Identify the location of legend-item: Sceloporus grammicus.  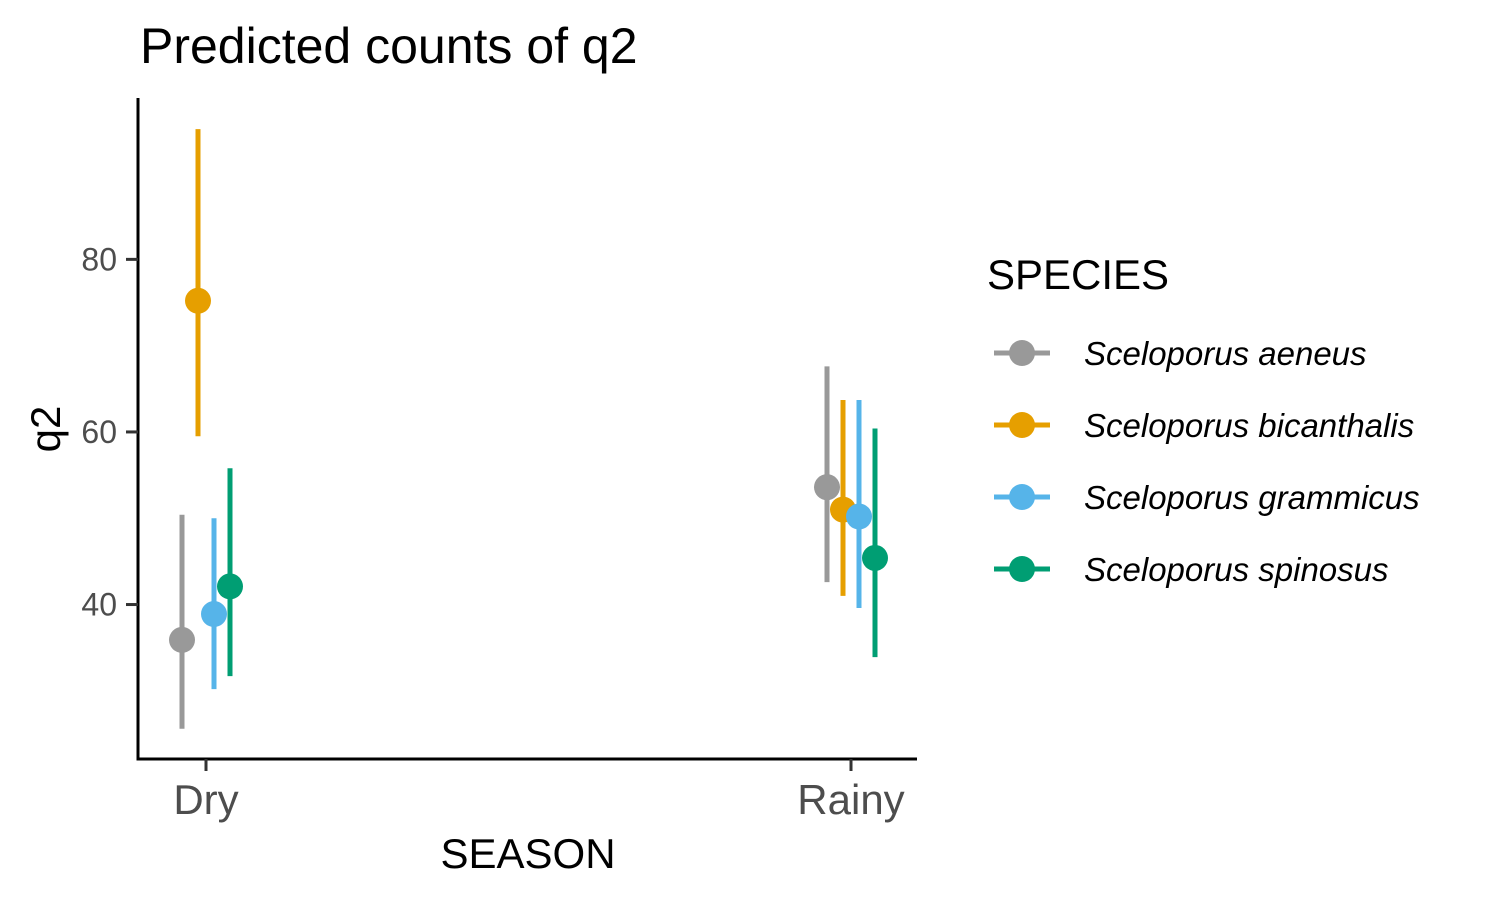
(1207, 497).